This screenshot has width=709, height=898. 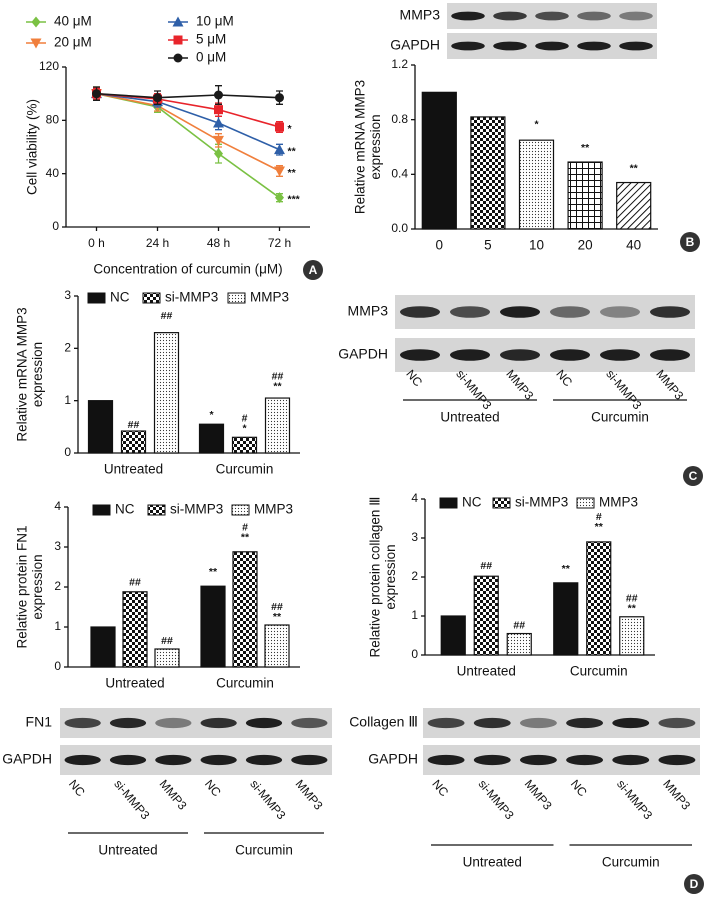 I want to click on legend-label: NC, so click(x=120, y=297).